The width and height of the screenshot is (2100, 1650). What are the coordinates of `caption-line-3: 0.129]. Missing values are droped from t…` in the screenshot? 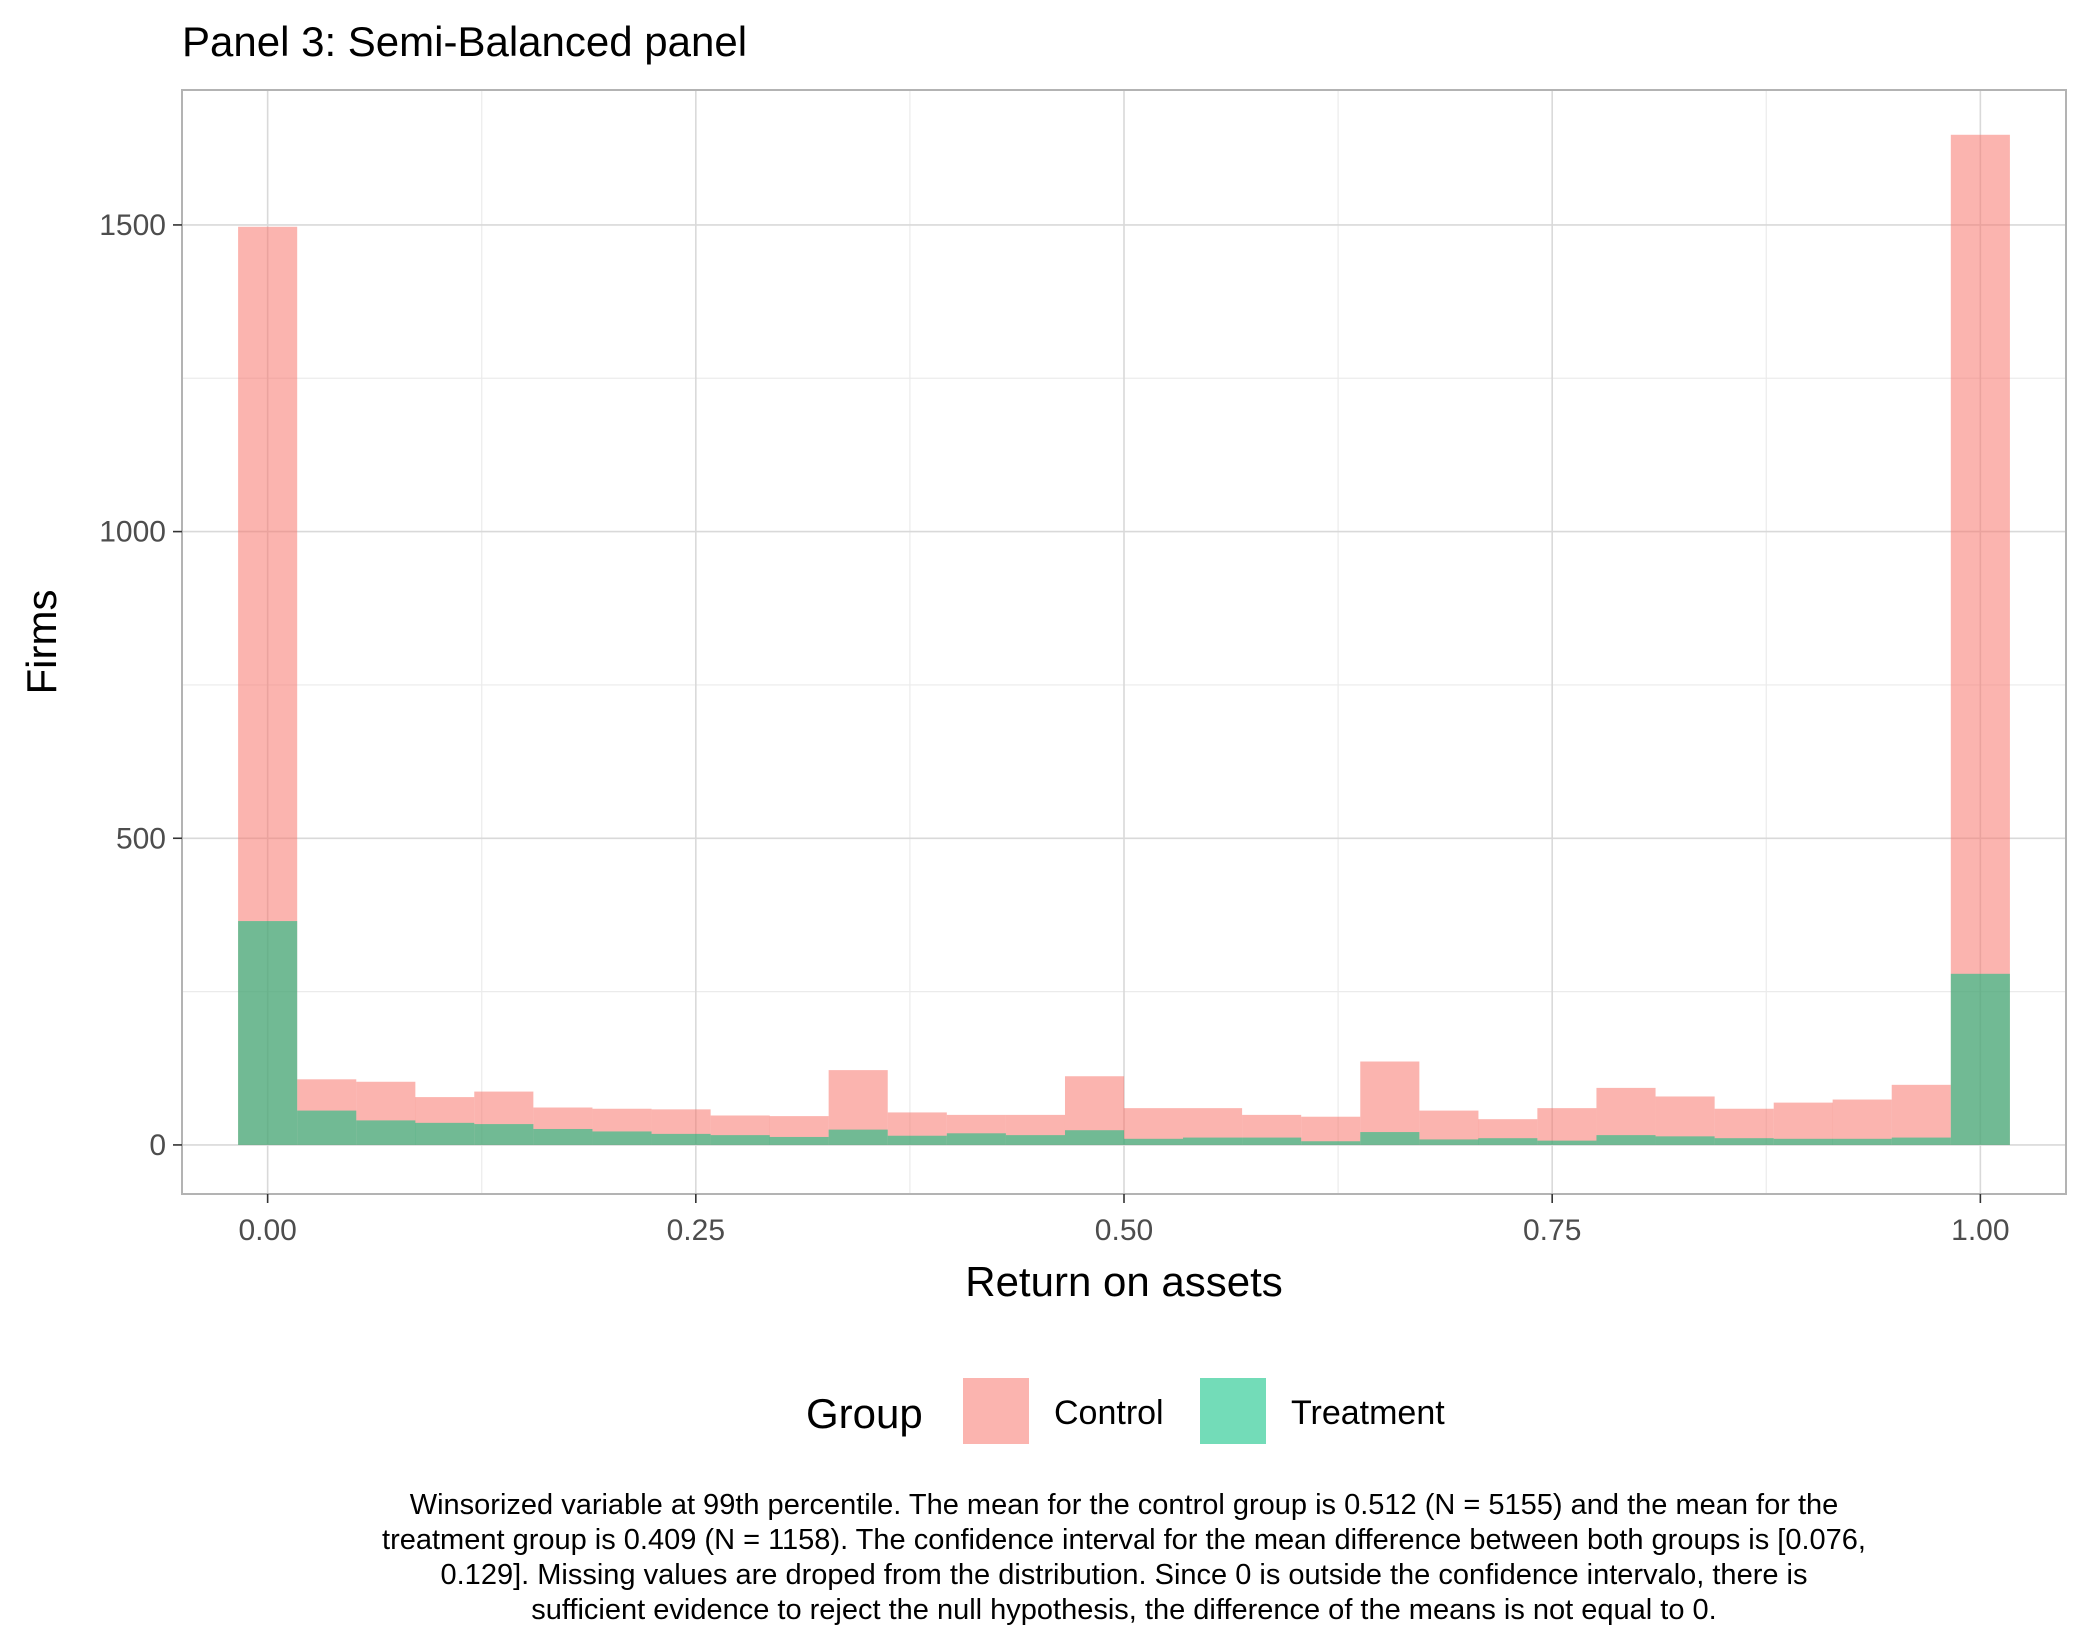 It's located at (1124, 1575).